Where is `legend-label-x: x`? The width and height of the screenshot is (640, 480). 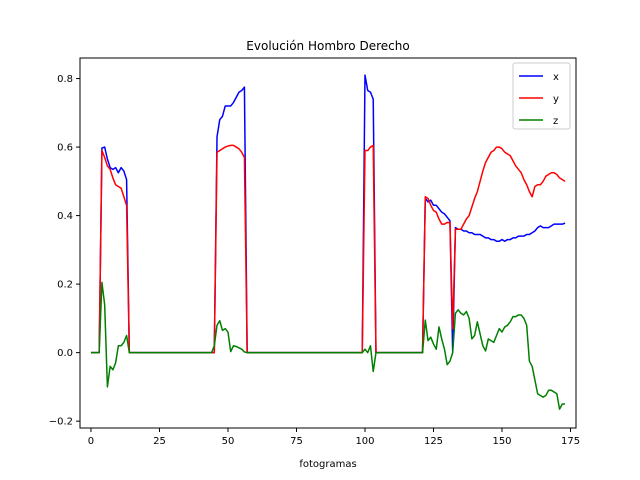 legend-label-x: x is located at coordinates (556, 77).